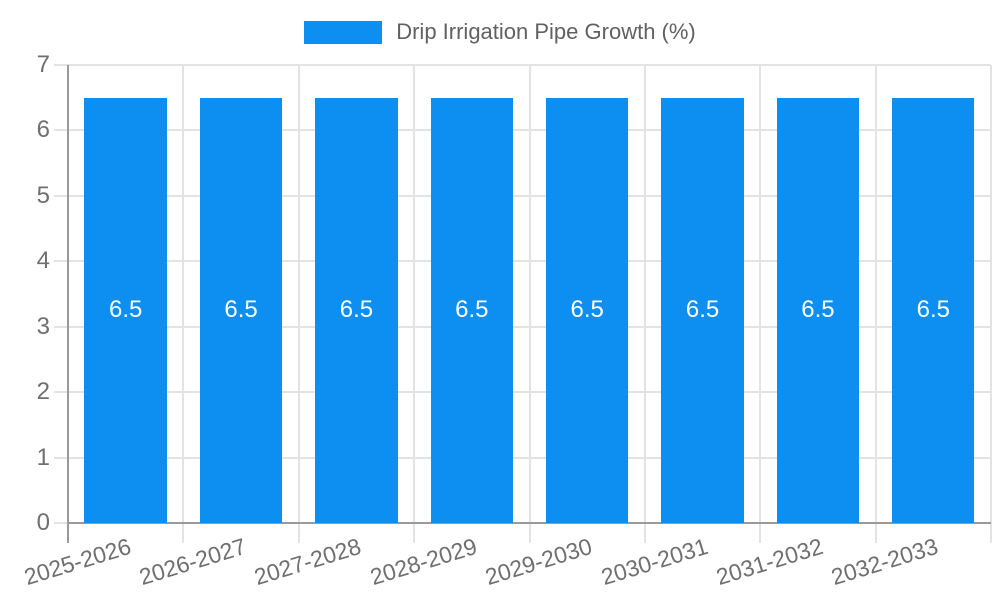 The width and height of the screenshot is (1000, 600). What do you see at coordinates (546, 31) in the screenshot?
I see `legend-label: Drip Irrigation Pipe Growth (%)` at bounding box center [546, 31].